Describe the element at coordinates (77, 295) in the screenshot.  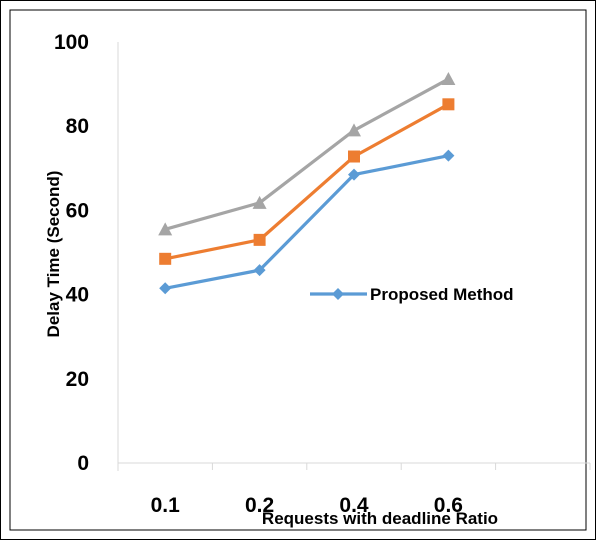
I see `y-tick-label: 40` at that location.